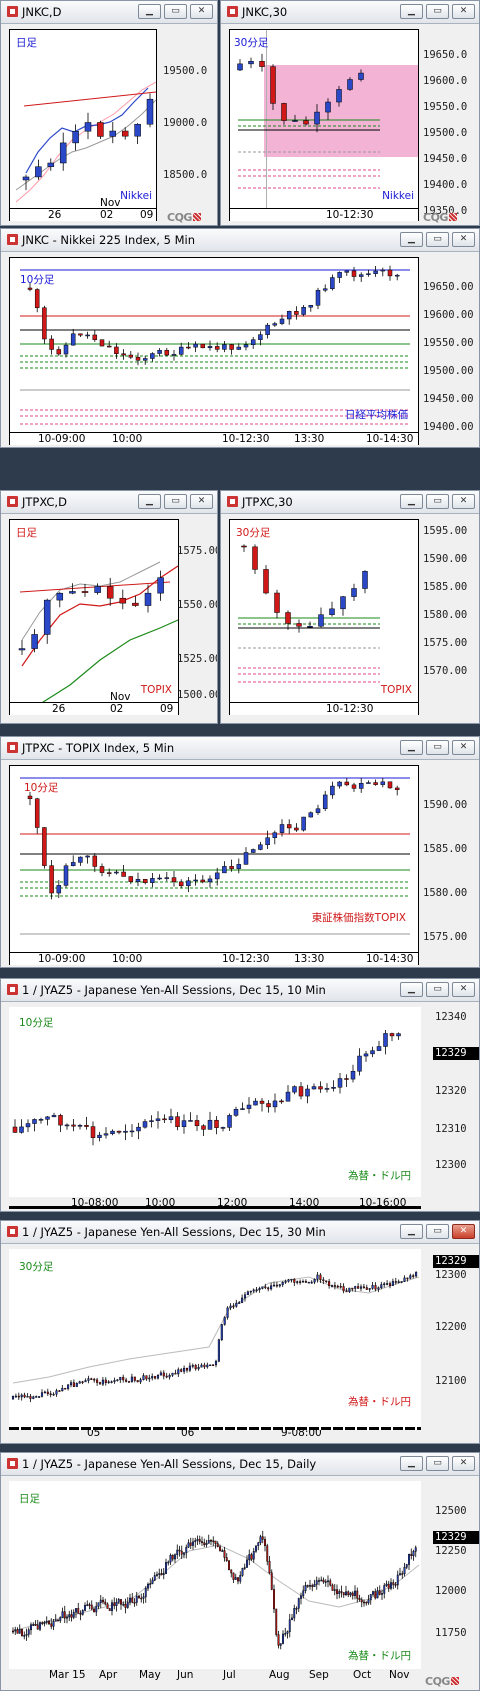 The image size is (480, 1691). Describe the element at coordinates (350, 502) in the screenshot. I see `title-bar: JTPXC,30 ▁ ▭ ✕` at that location.